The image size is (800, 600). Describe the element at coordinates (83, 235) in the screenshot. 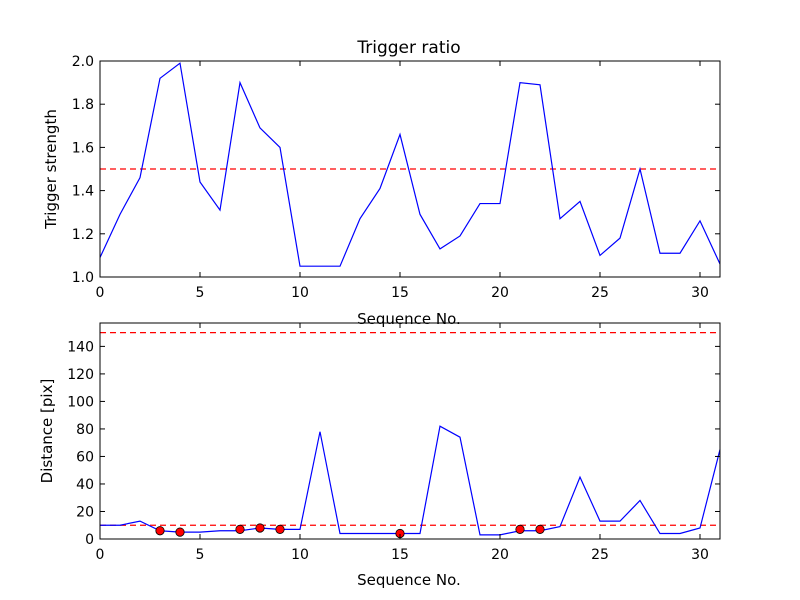

I see `y-tick-label: 1.2` at that location.